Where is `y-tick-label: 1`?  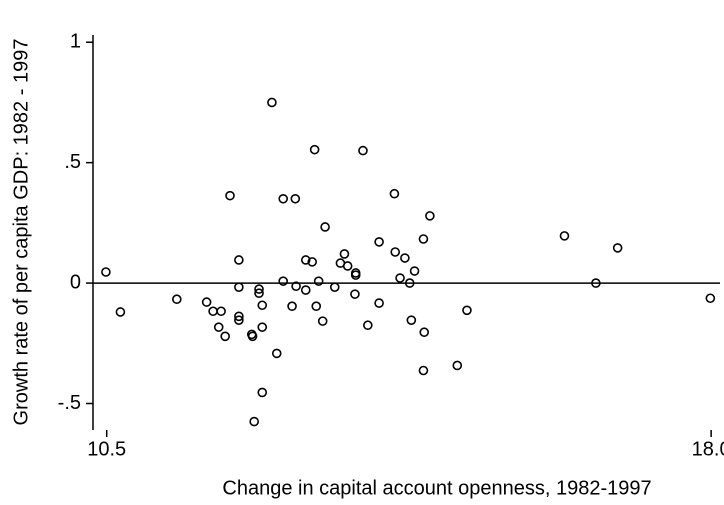 y-tick-label: 1 is located at coordinates (75, 42).